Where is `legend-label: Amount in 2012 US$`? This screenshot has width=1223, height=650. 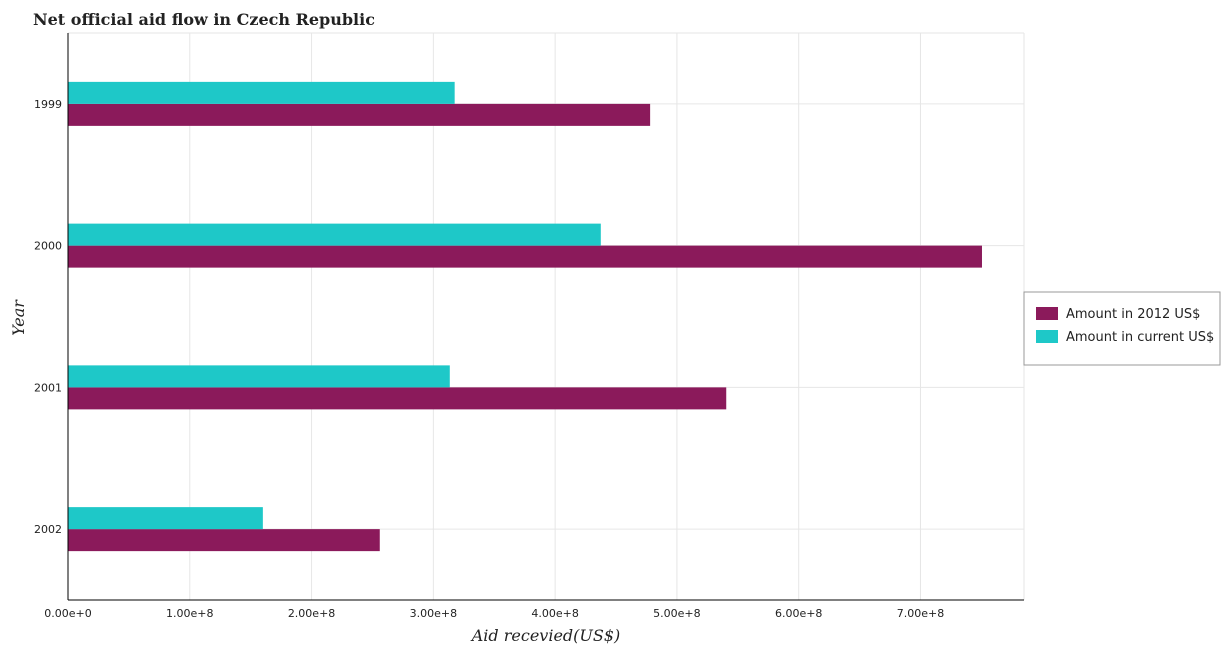
legend-label: Amount in 2012 US$ is located at coordinates (1133, 314).